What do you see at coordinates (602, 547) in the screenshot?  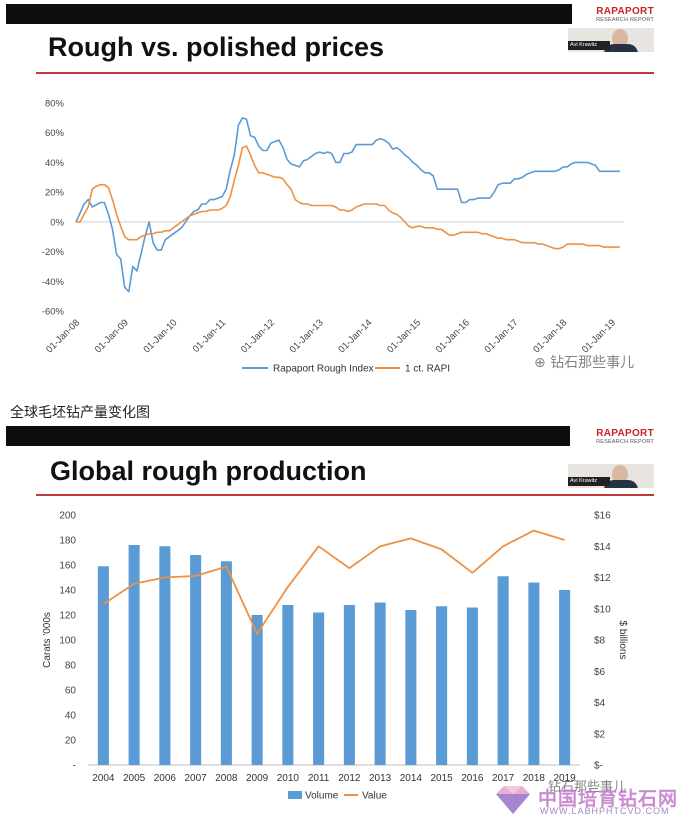 I see `y2-tick-label: $14` at bounding box center [602, 547].